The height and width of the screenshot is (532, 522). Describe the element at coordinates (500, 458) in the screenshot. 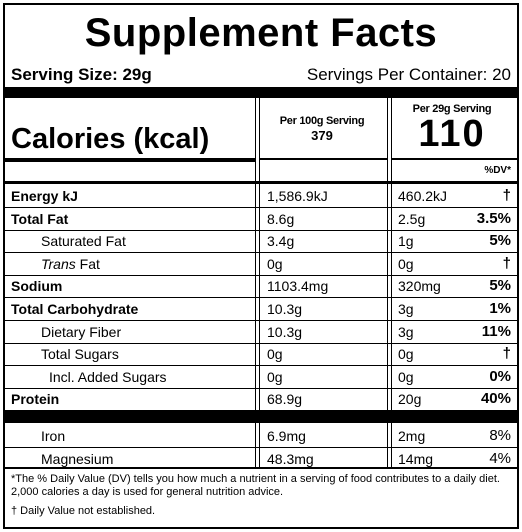

I see `daily-value: 4%` at that location.